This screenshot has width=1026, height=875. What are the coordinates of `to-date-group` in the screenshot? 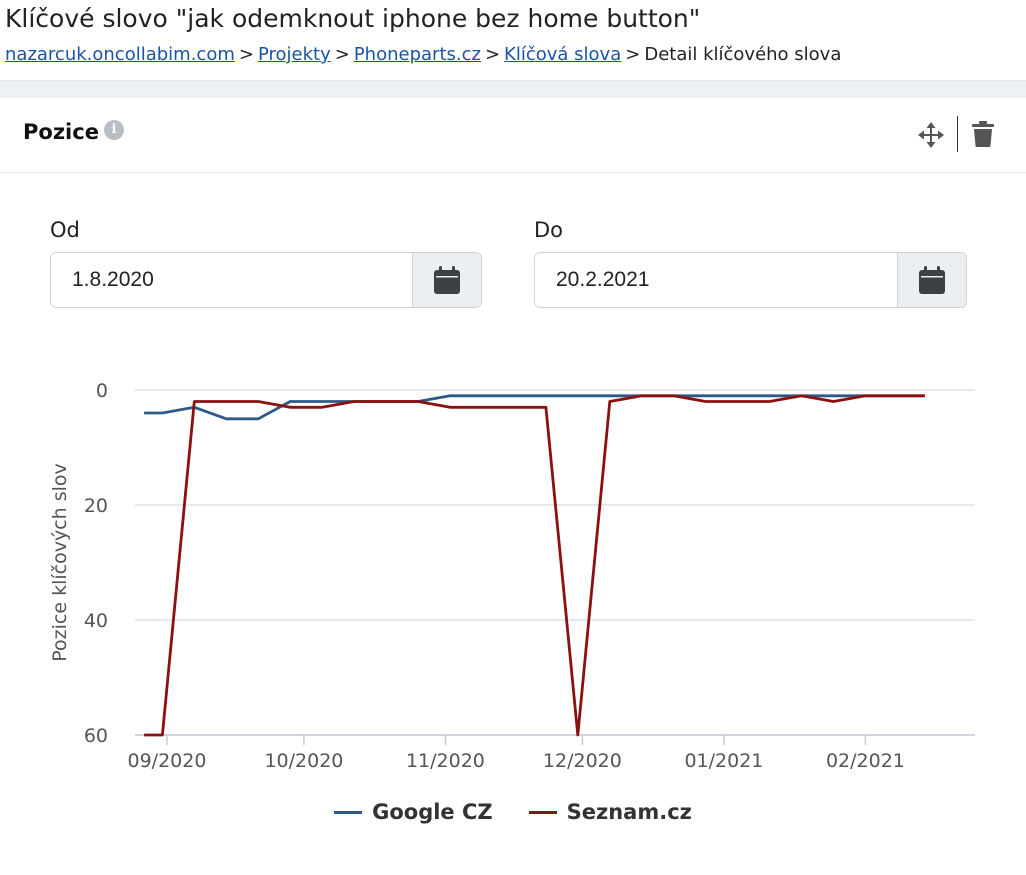 It's located at (750, 280).